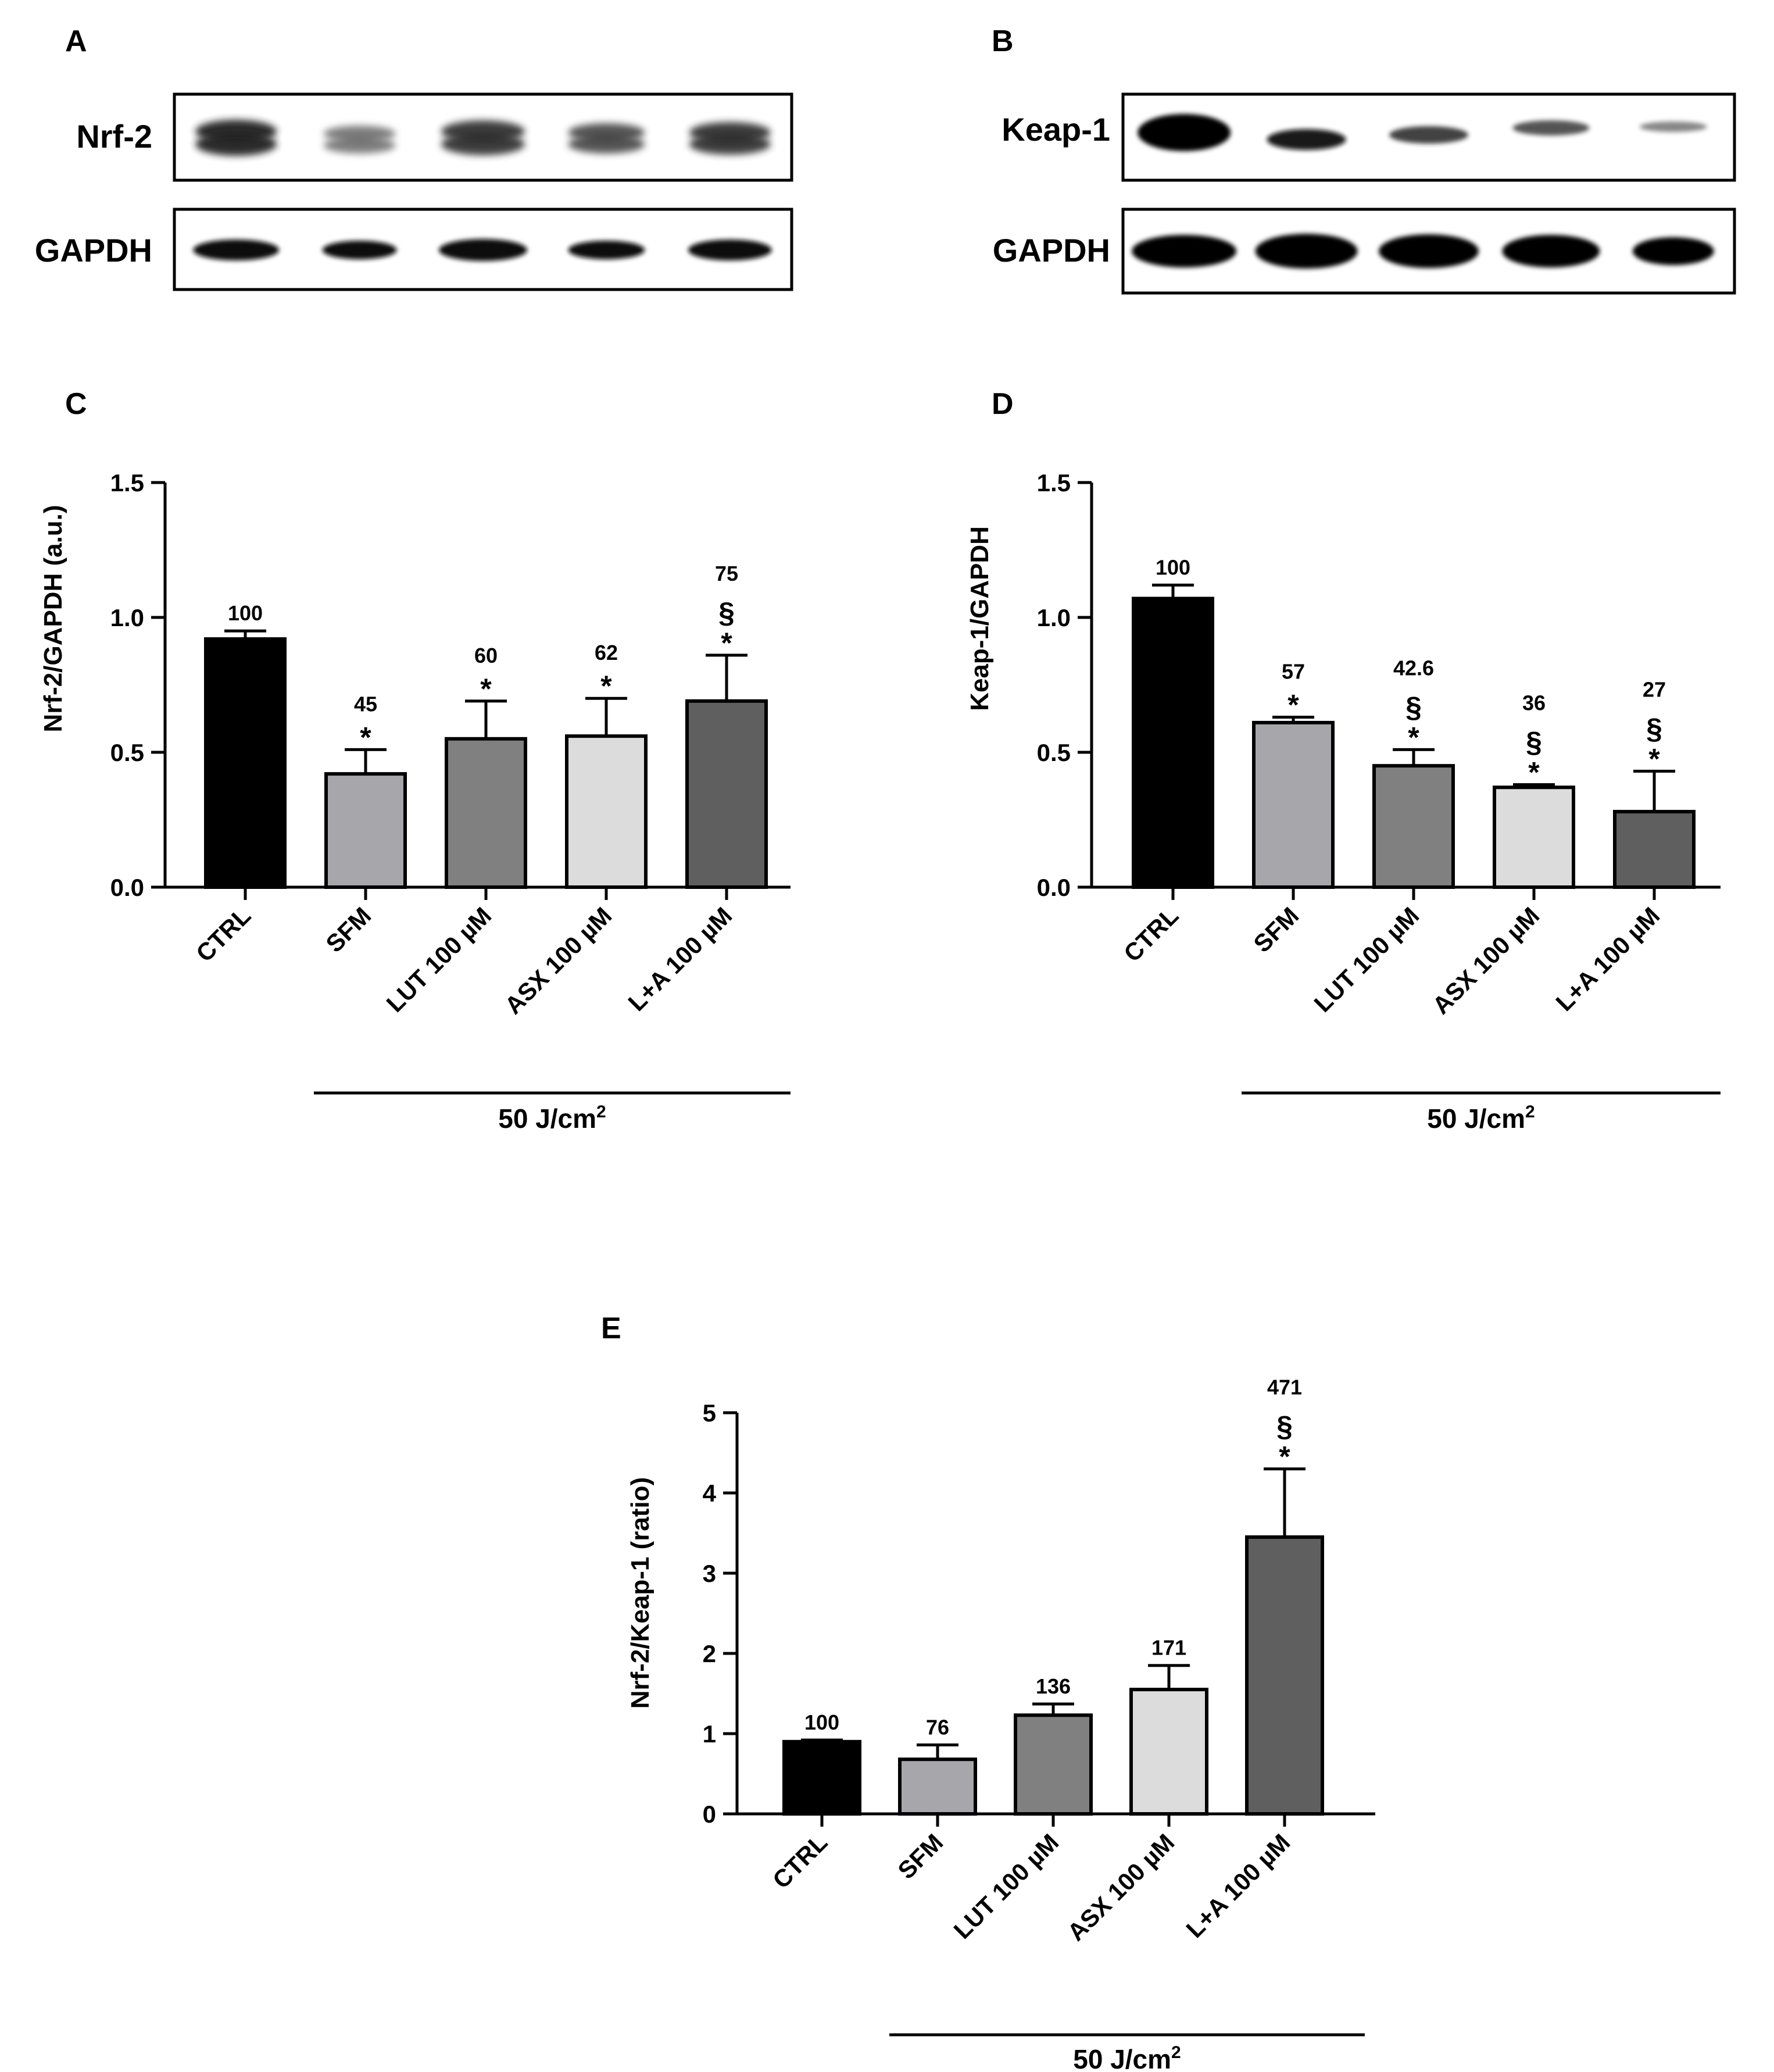 The height and width of the screenshot is (2072, 1774). What do you see at coordinates (727, 573) in the screenshot?
I see `chart-c-value-label: 75` at bounding box center [727, 573].